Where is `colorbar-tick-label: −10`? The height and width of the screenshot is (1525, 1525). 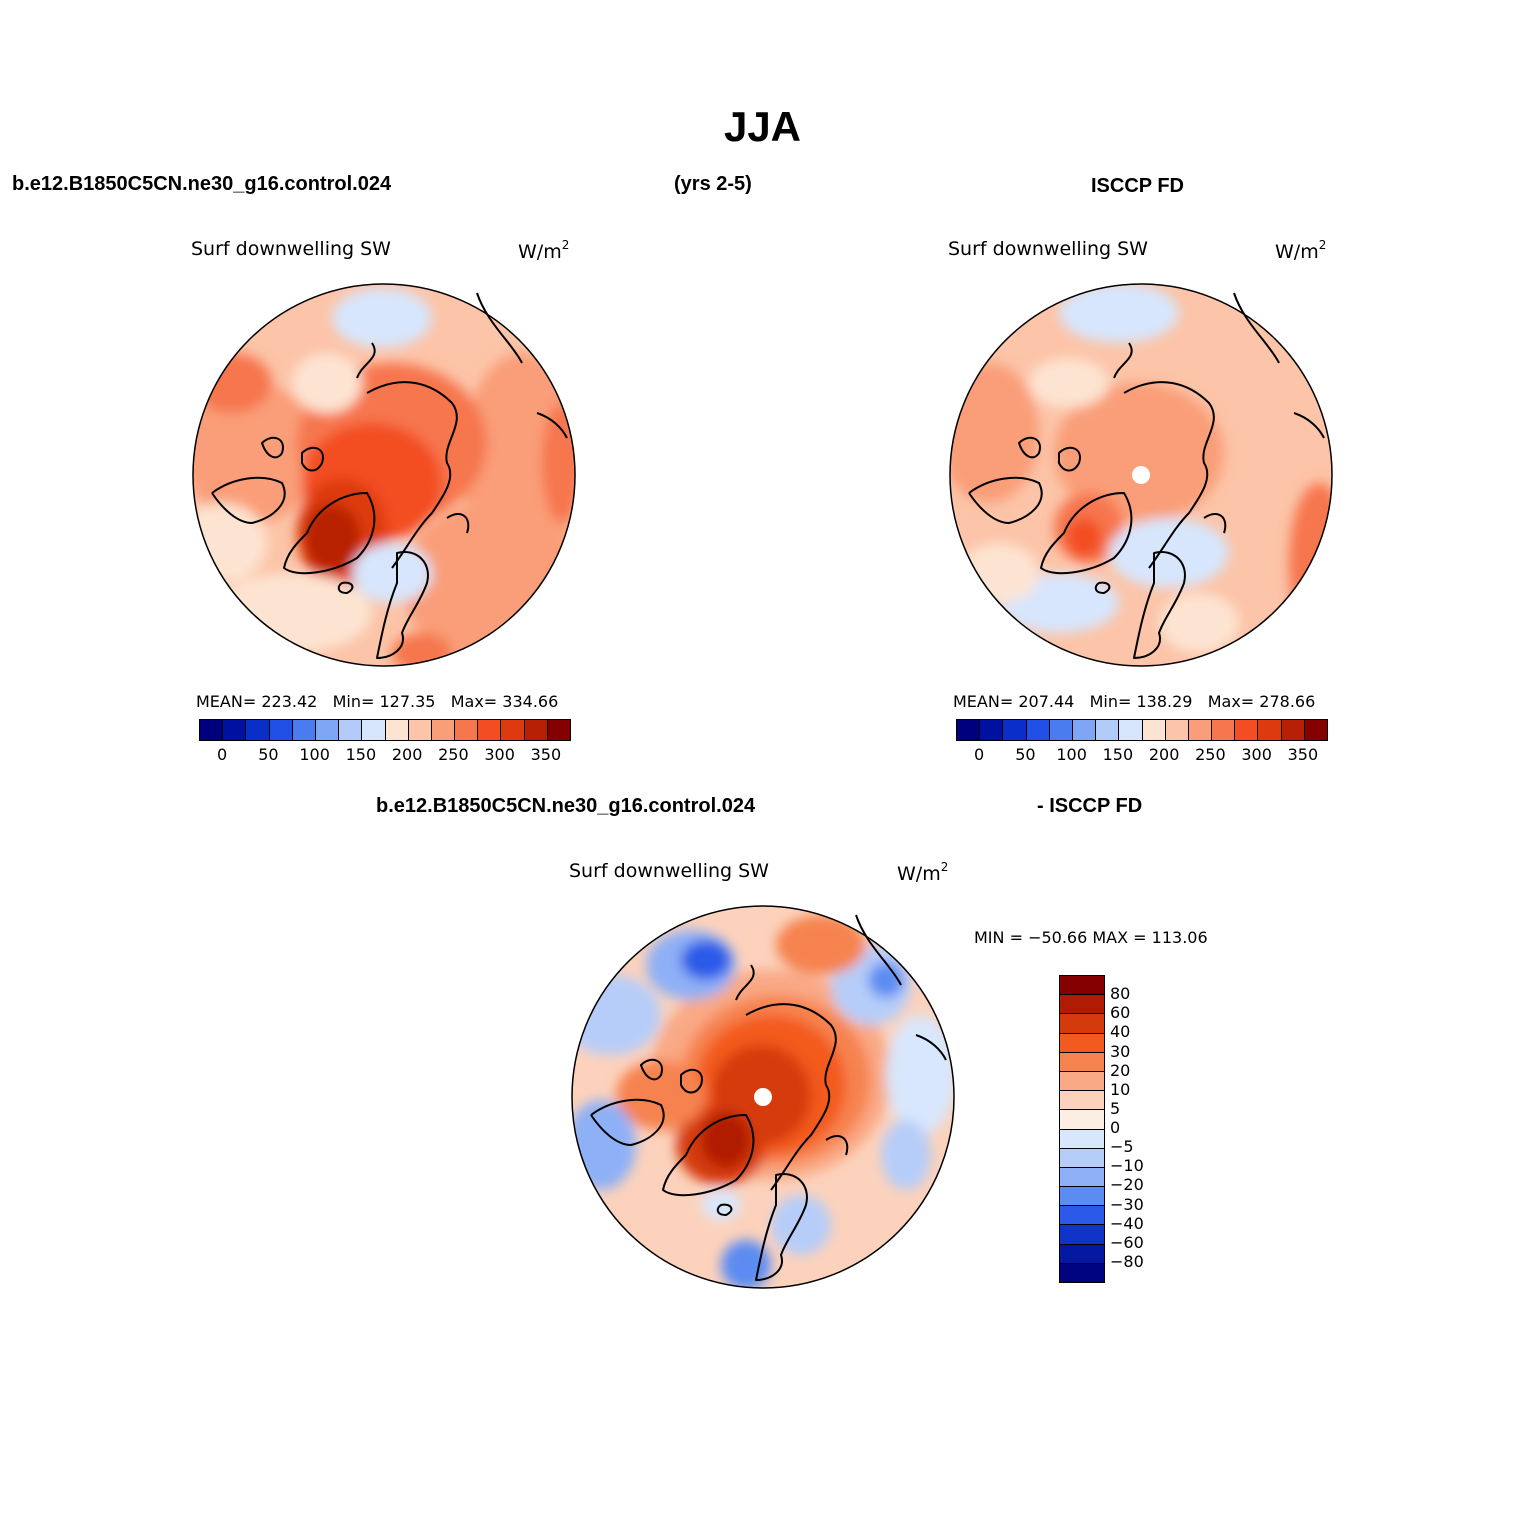
colorbar-tick-label: −10 is located at coordinates (1127, 1166).